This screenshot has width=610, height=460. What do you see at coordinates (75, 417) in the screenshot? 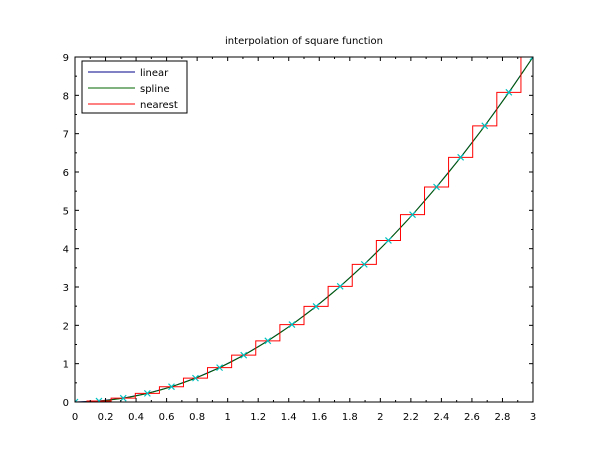
I see `x-tick-label: 0` at bounding box center [75, 417].